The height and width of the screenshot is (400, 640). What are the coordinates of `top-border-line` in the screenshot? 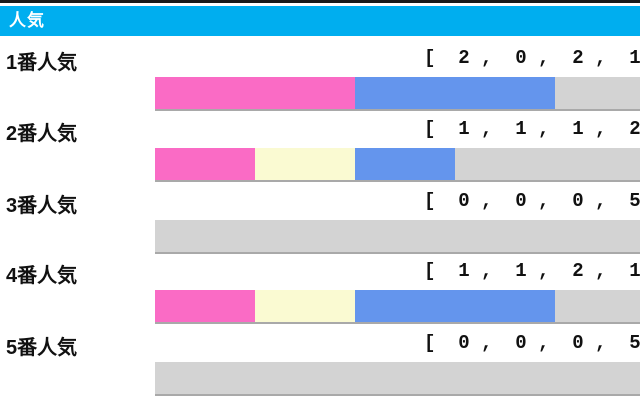 It's located at (320, 1).